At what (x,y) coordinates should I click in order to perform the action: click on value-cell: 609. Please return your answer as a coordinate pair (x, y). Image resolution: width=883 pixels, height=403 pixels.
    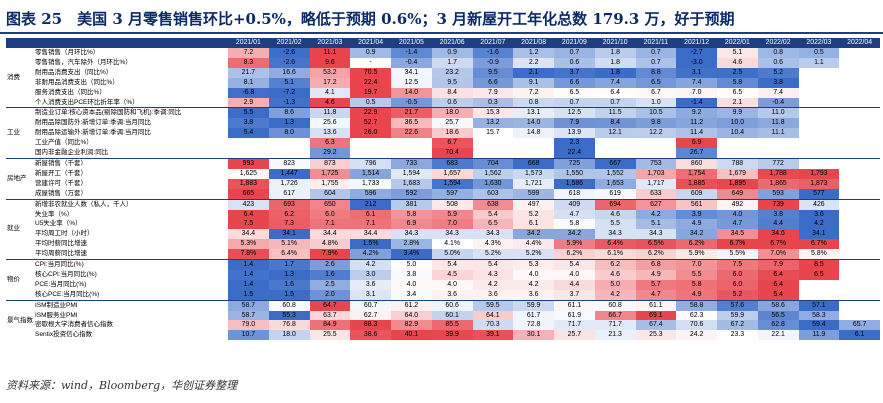
    Looking at the image, I should click on (696, 194).